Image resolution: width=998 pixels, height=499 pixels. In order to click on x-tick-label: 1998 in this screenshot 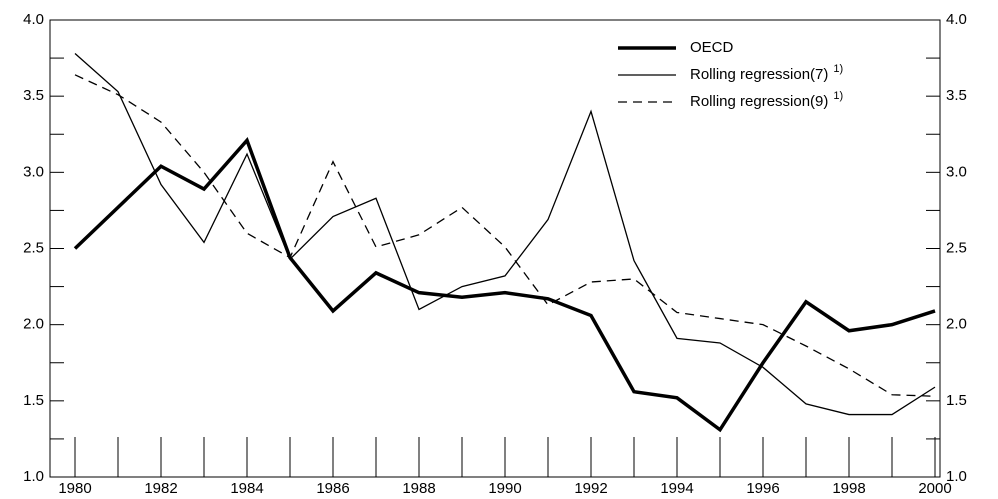, I will do `click(848, 488)`.